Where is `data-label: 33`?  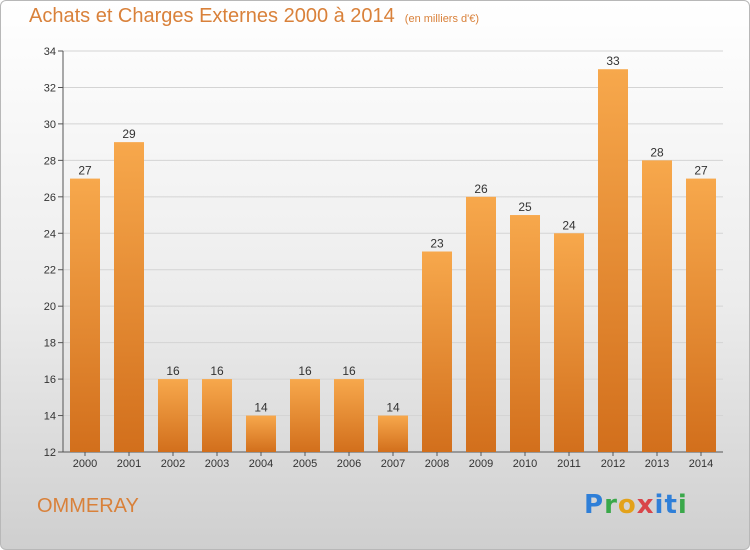 data-label: 33 is located at coordinates (613, 61).